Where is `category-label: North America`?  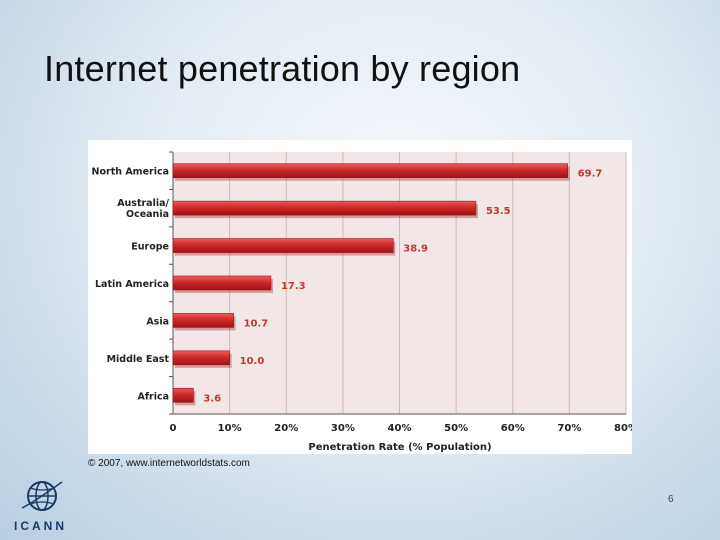
category-label: North America is located at coordinates (130, 172).